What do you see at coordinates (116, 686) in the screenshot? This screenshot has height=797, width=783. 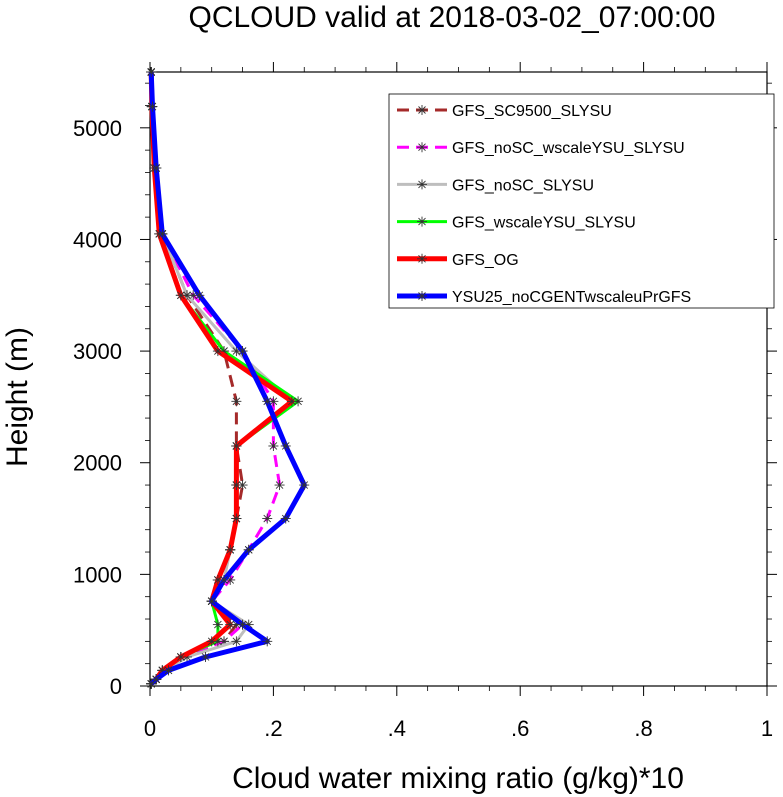 I see `y-tick-label: 0` at bounding box center [116, 686].